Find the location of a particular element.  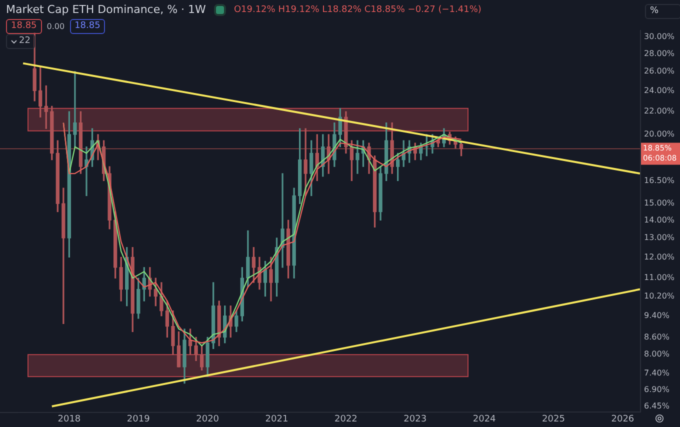

y-tick-label: 28.00% is located at coordinates (659, 53).